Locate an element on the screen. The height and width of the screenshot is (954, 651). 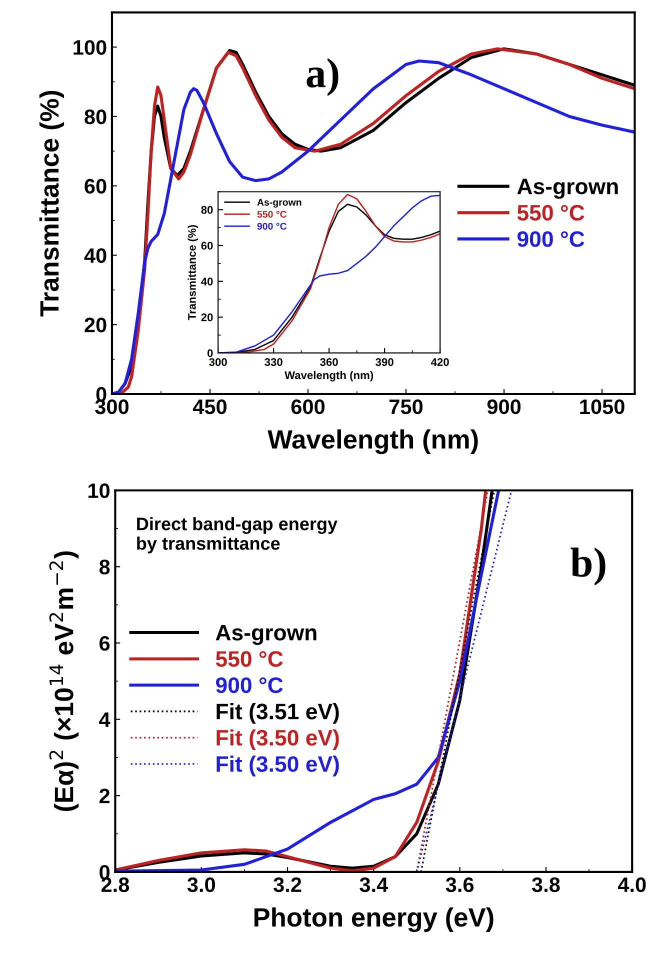
x-tick-label: 4.0 is located at coordinates (632, 884).